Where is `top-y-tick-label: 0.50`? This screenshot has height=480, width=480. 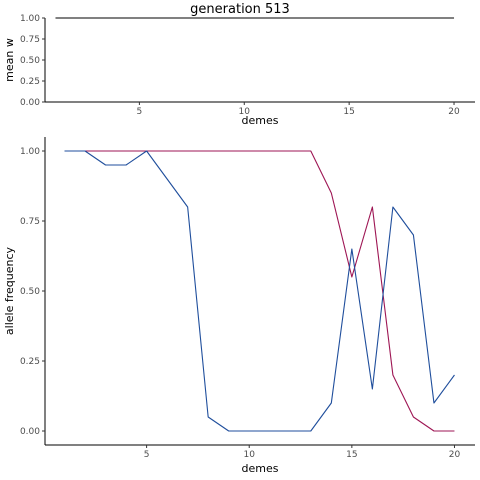
top-y-tick-label: 0.50 is located at coordinates (30, 61).